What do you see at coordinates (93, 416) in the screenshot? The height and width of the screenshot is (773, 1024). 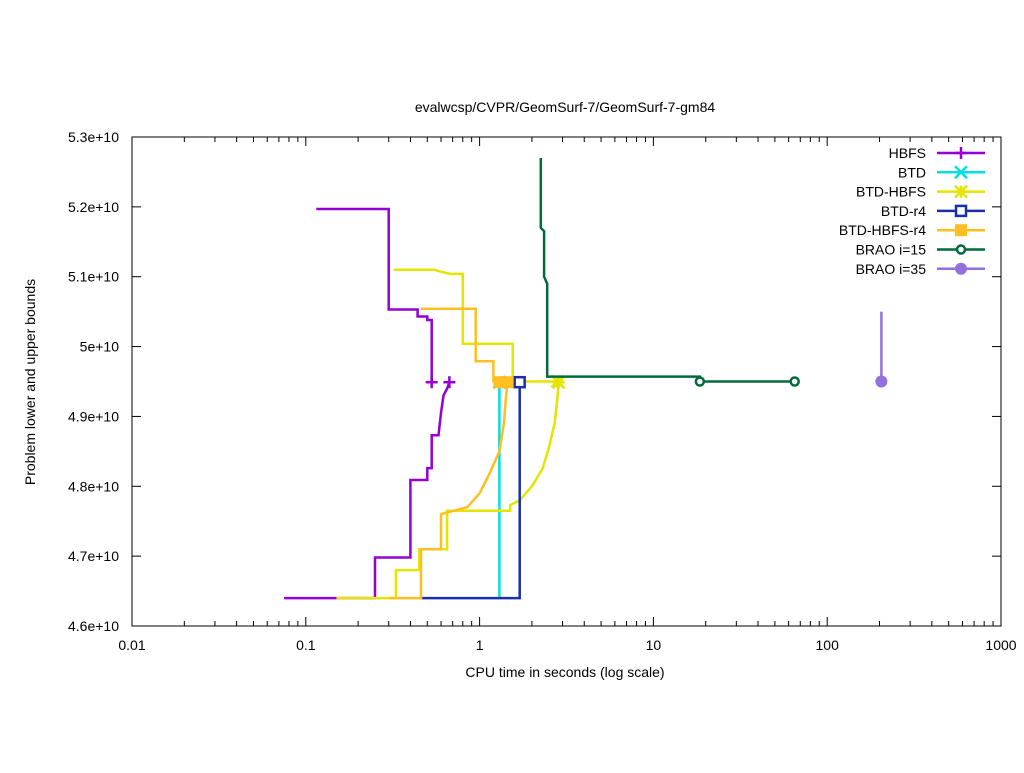 I see `y-tick-label: 4.9e+10` at bounding box center [93, 416].